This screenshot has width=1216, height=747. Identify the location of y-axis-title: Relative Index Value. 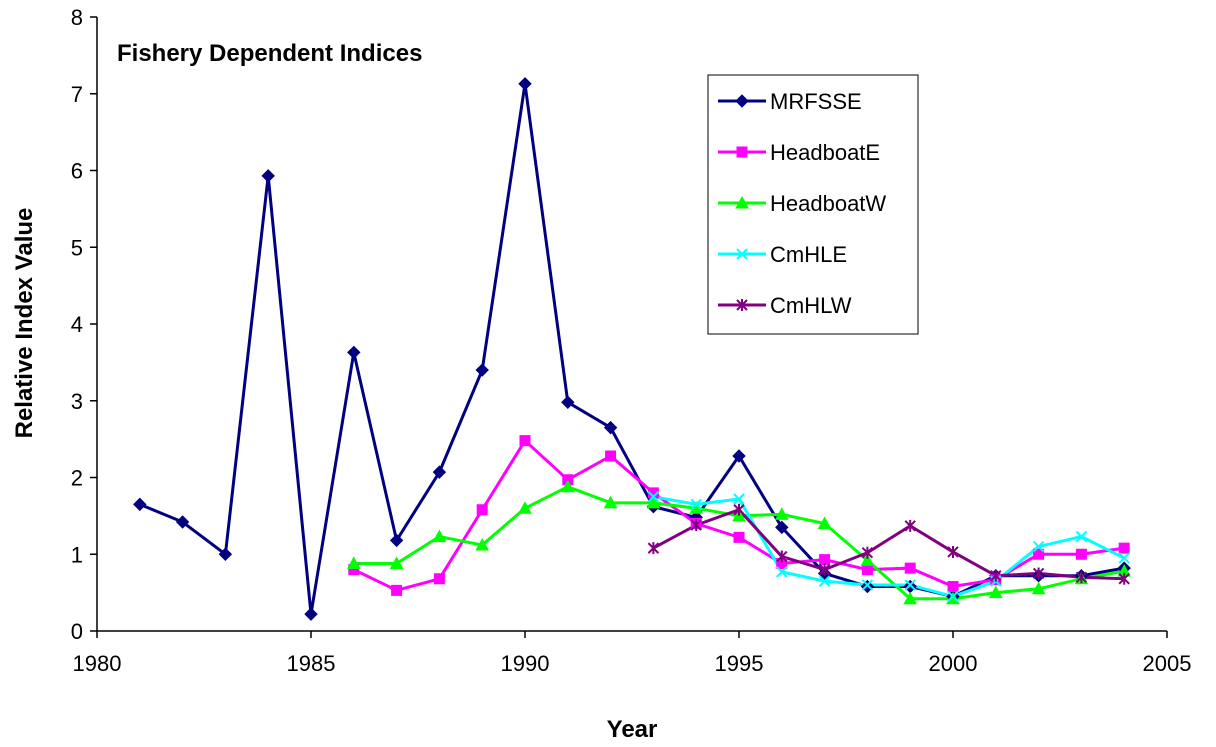
(24, 323).